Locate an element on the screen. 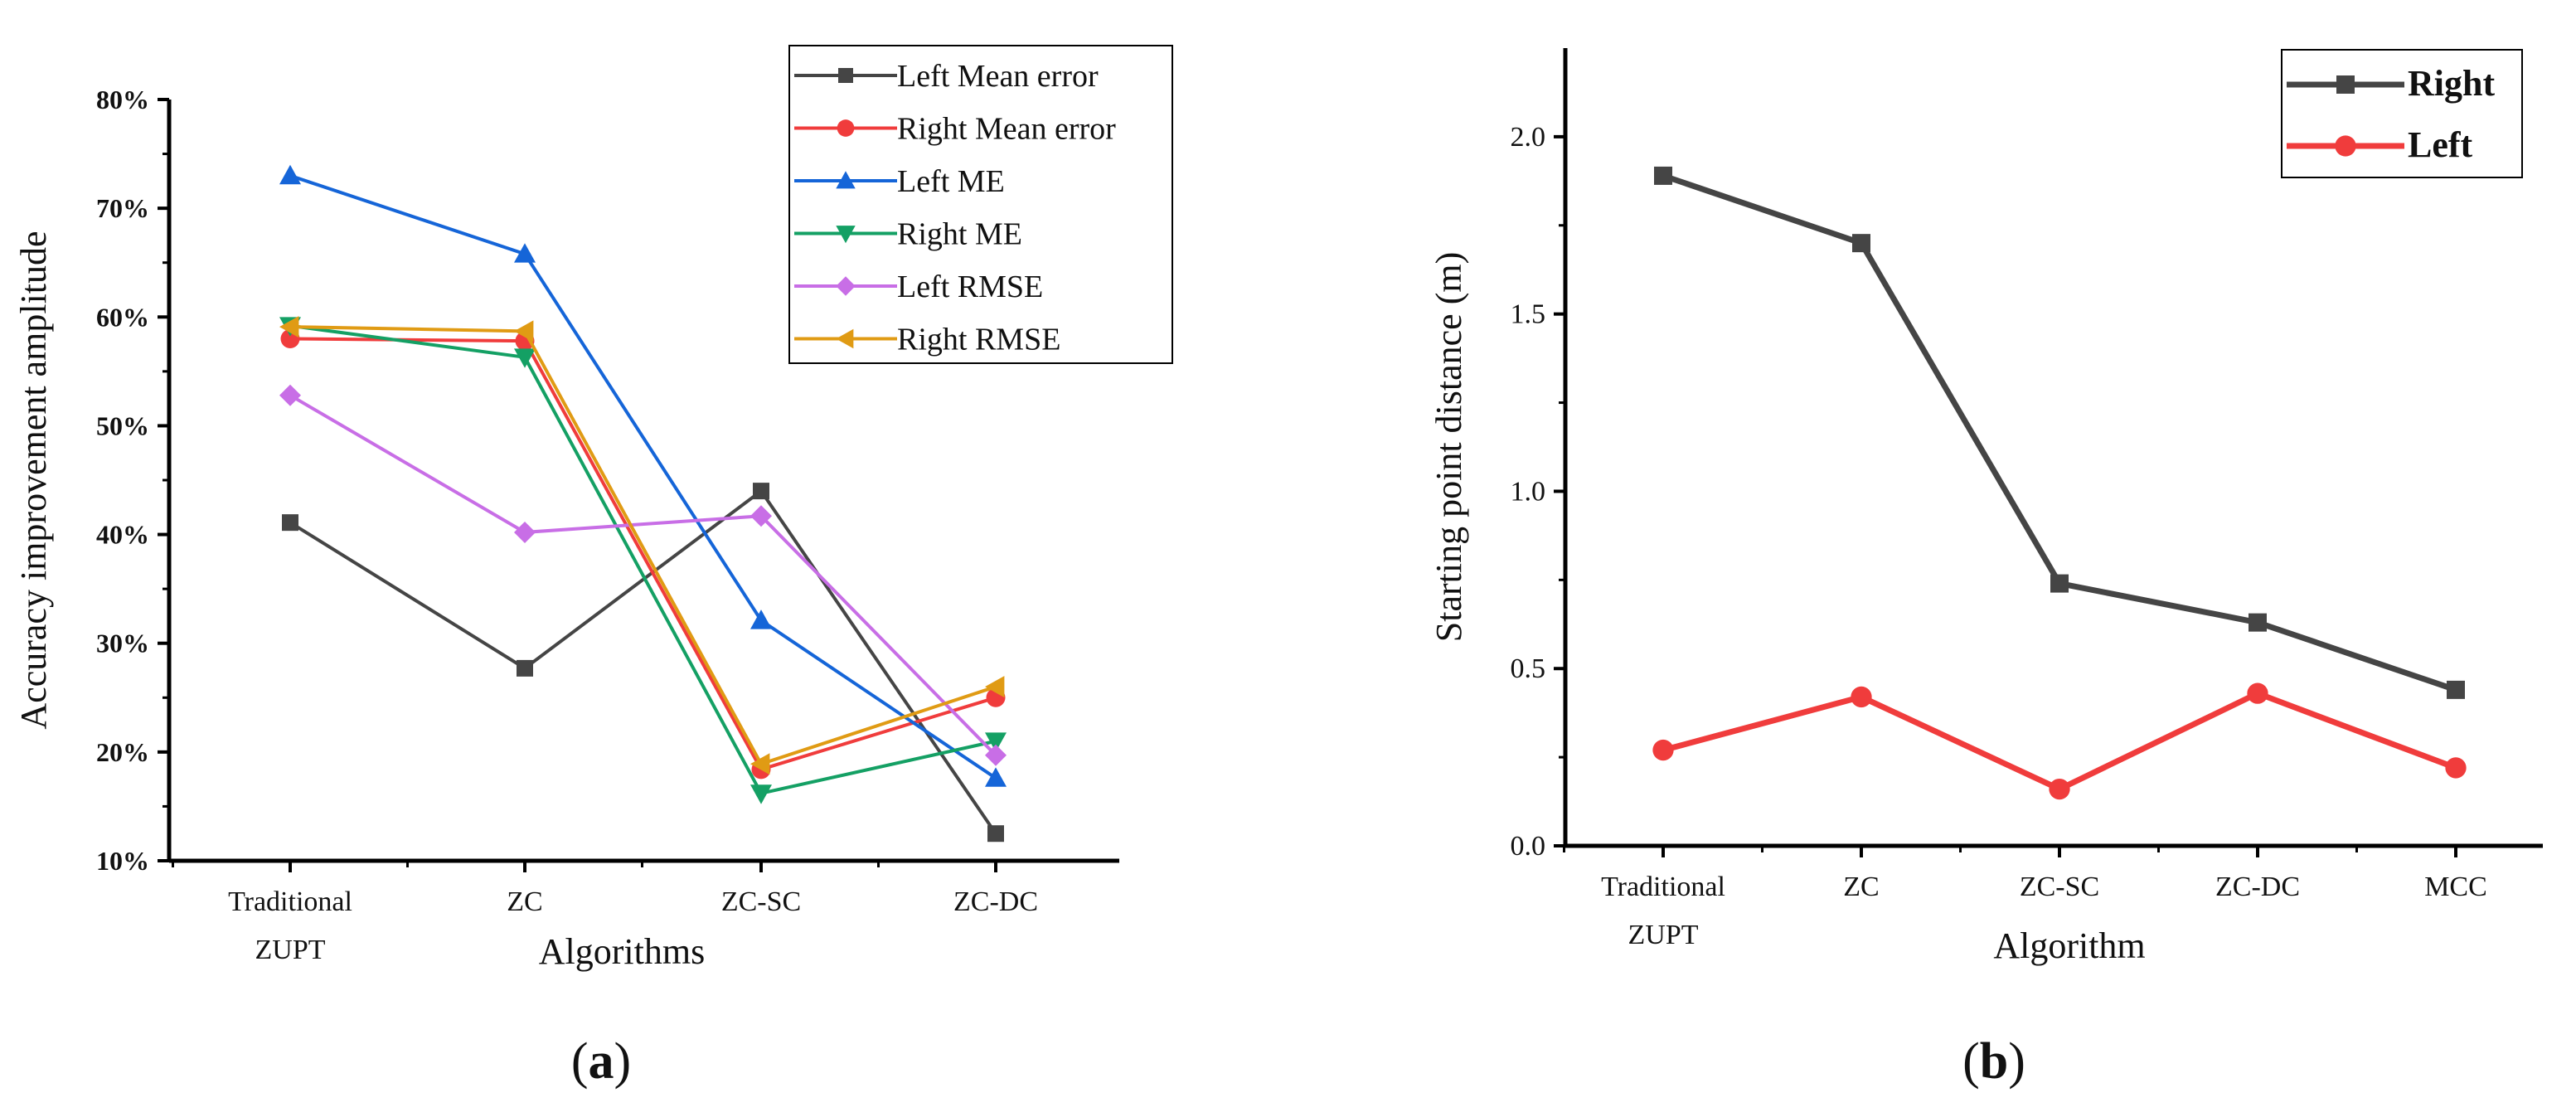  series-left-rmse is located at coordinates (643, 575).